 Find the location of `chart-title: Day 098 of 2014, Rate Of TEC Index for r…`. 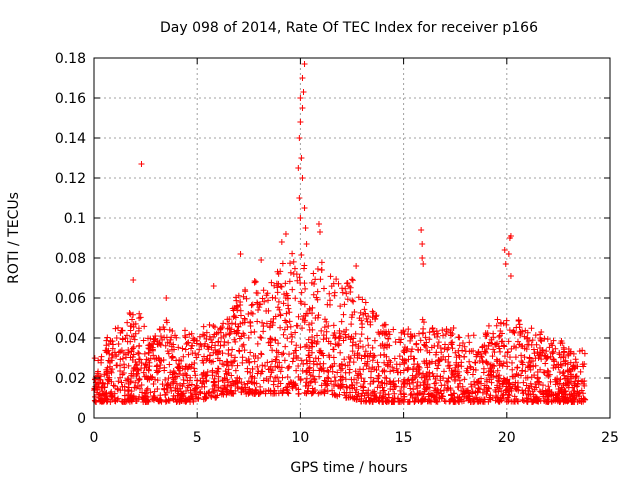

chart-title: Day 098 of 2014, Rate Of TEC Index for r… is located at coordinates (349, 28).